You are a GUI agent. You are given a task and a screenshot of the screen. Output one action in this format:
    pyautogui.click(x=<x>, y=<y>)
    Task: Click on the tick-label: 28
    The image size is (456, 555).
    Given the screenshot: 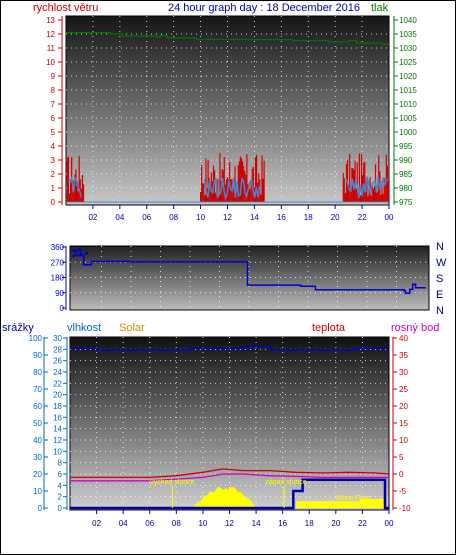 What is the action you would take?
    pyautogui.click(x=57, y=349)
    